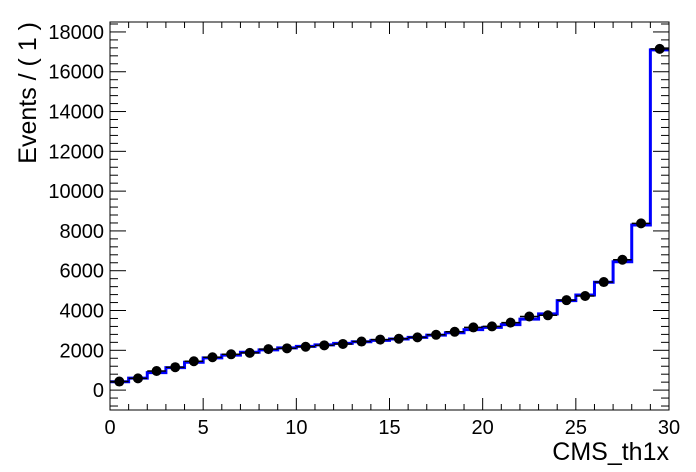 The width and height of the screenshot is (696, 472). Describe the element at coordinates (82, 351) in the screenshot. I see `y-tick-label: 2000` at that location.